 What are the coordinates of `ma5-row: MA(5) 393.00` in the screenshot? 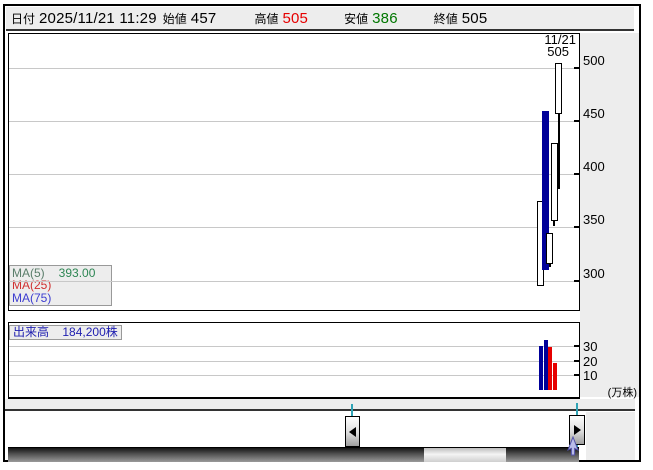 It's located at (60, 272).